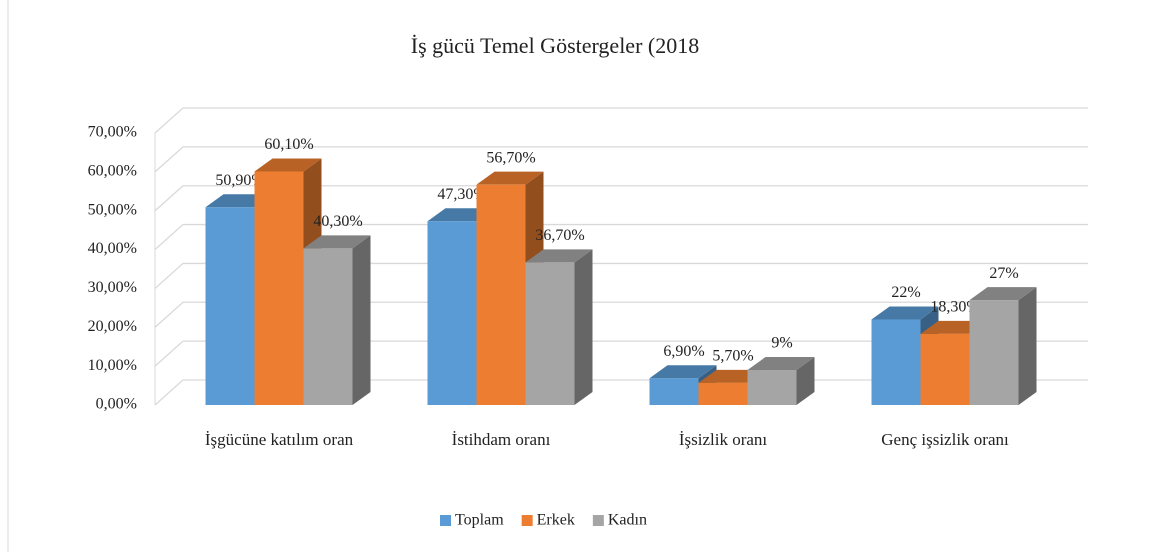  Describe the element at coordinates (781, 343) in the screenshot. I see `data-label: 9%` at that location.